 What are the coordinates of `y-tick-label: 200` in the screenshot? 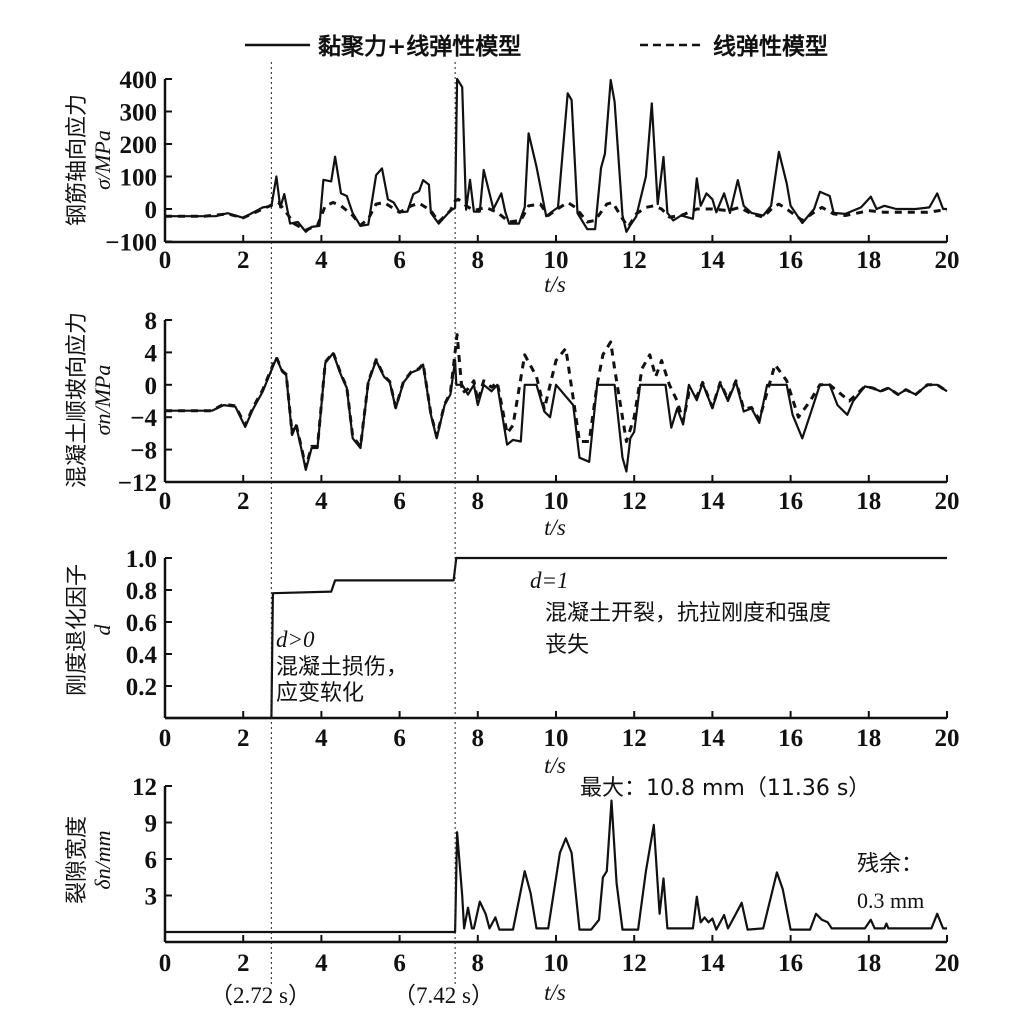 It's located at (139, 145).